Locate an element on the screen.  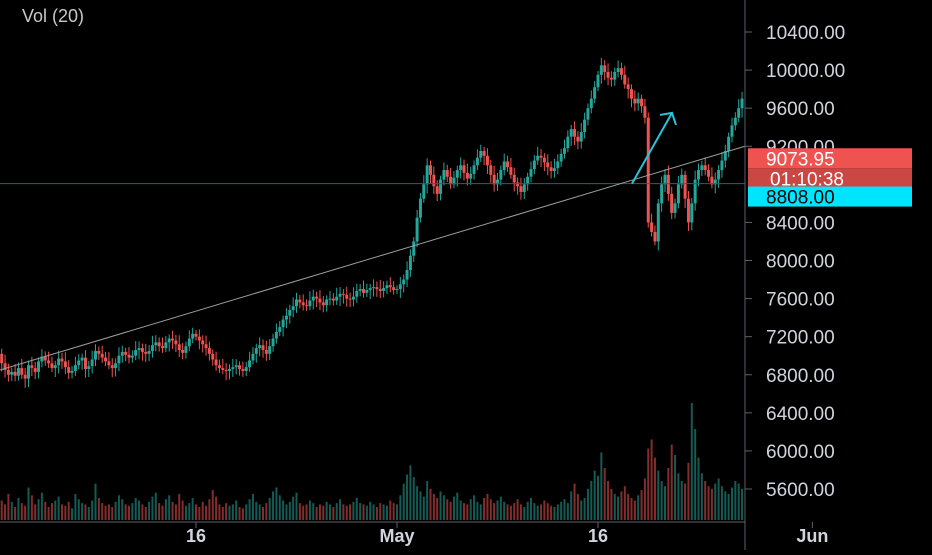
last-price-text: 9073.95 is located at coordinates (800, 159).